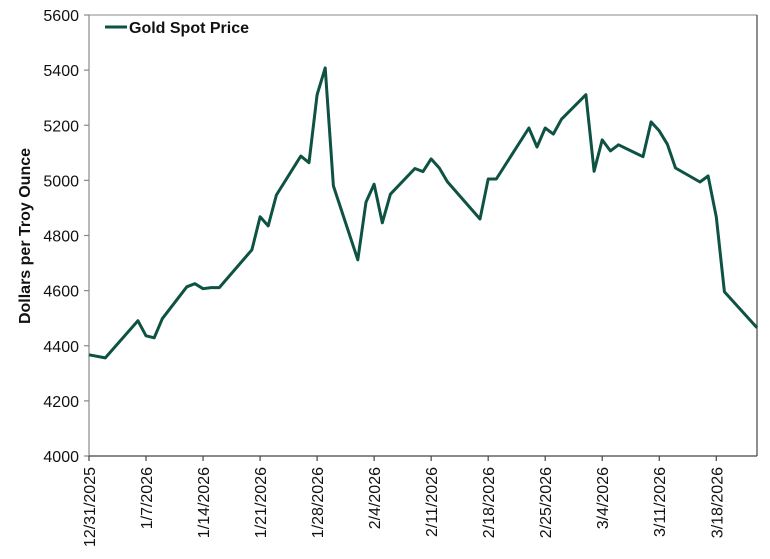 The image size is (770, 559). I want to click on x-tick-label: 12/31/2025, so click(90, 507).